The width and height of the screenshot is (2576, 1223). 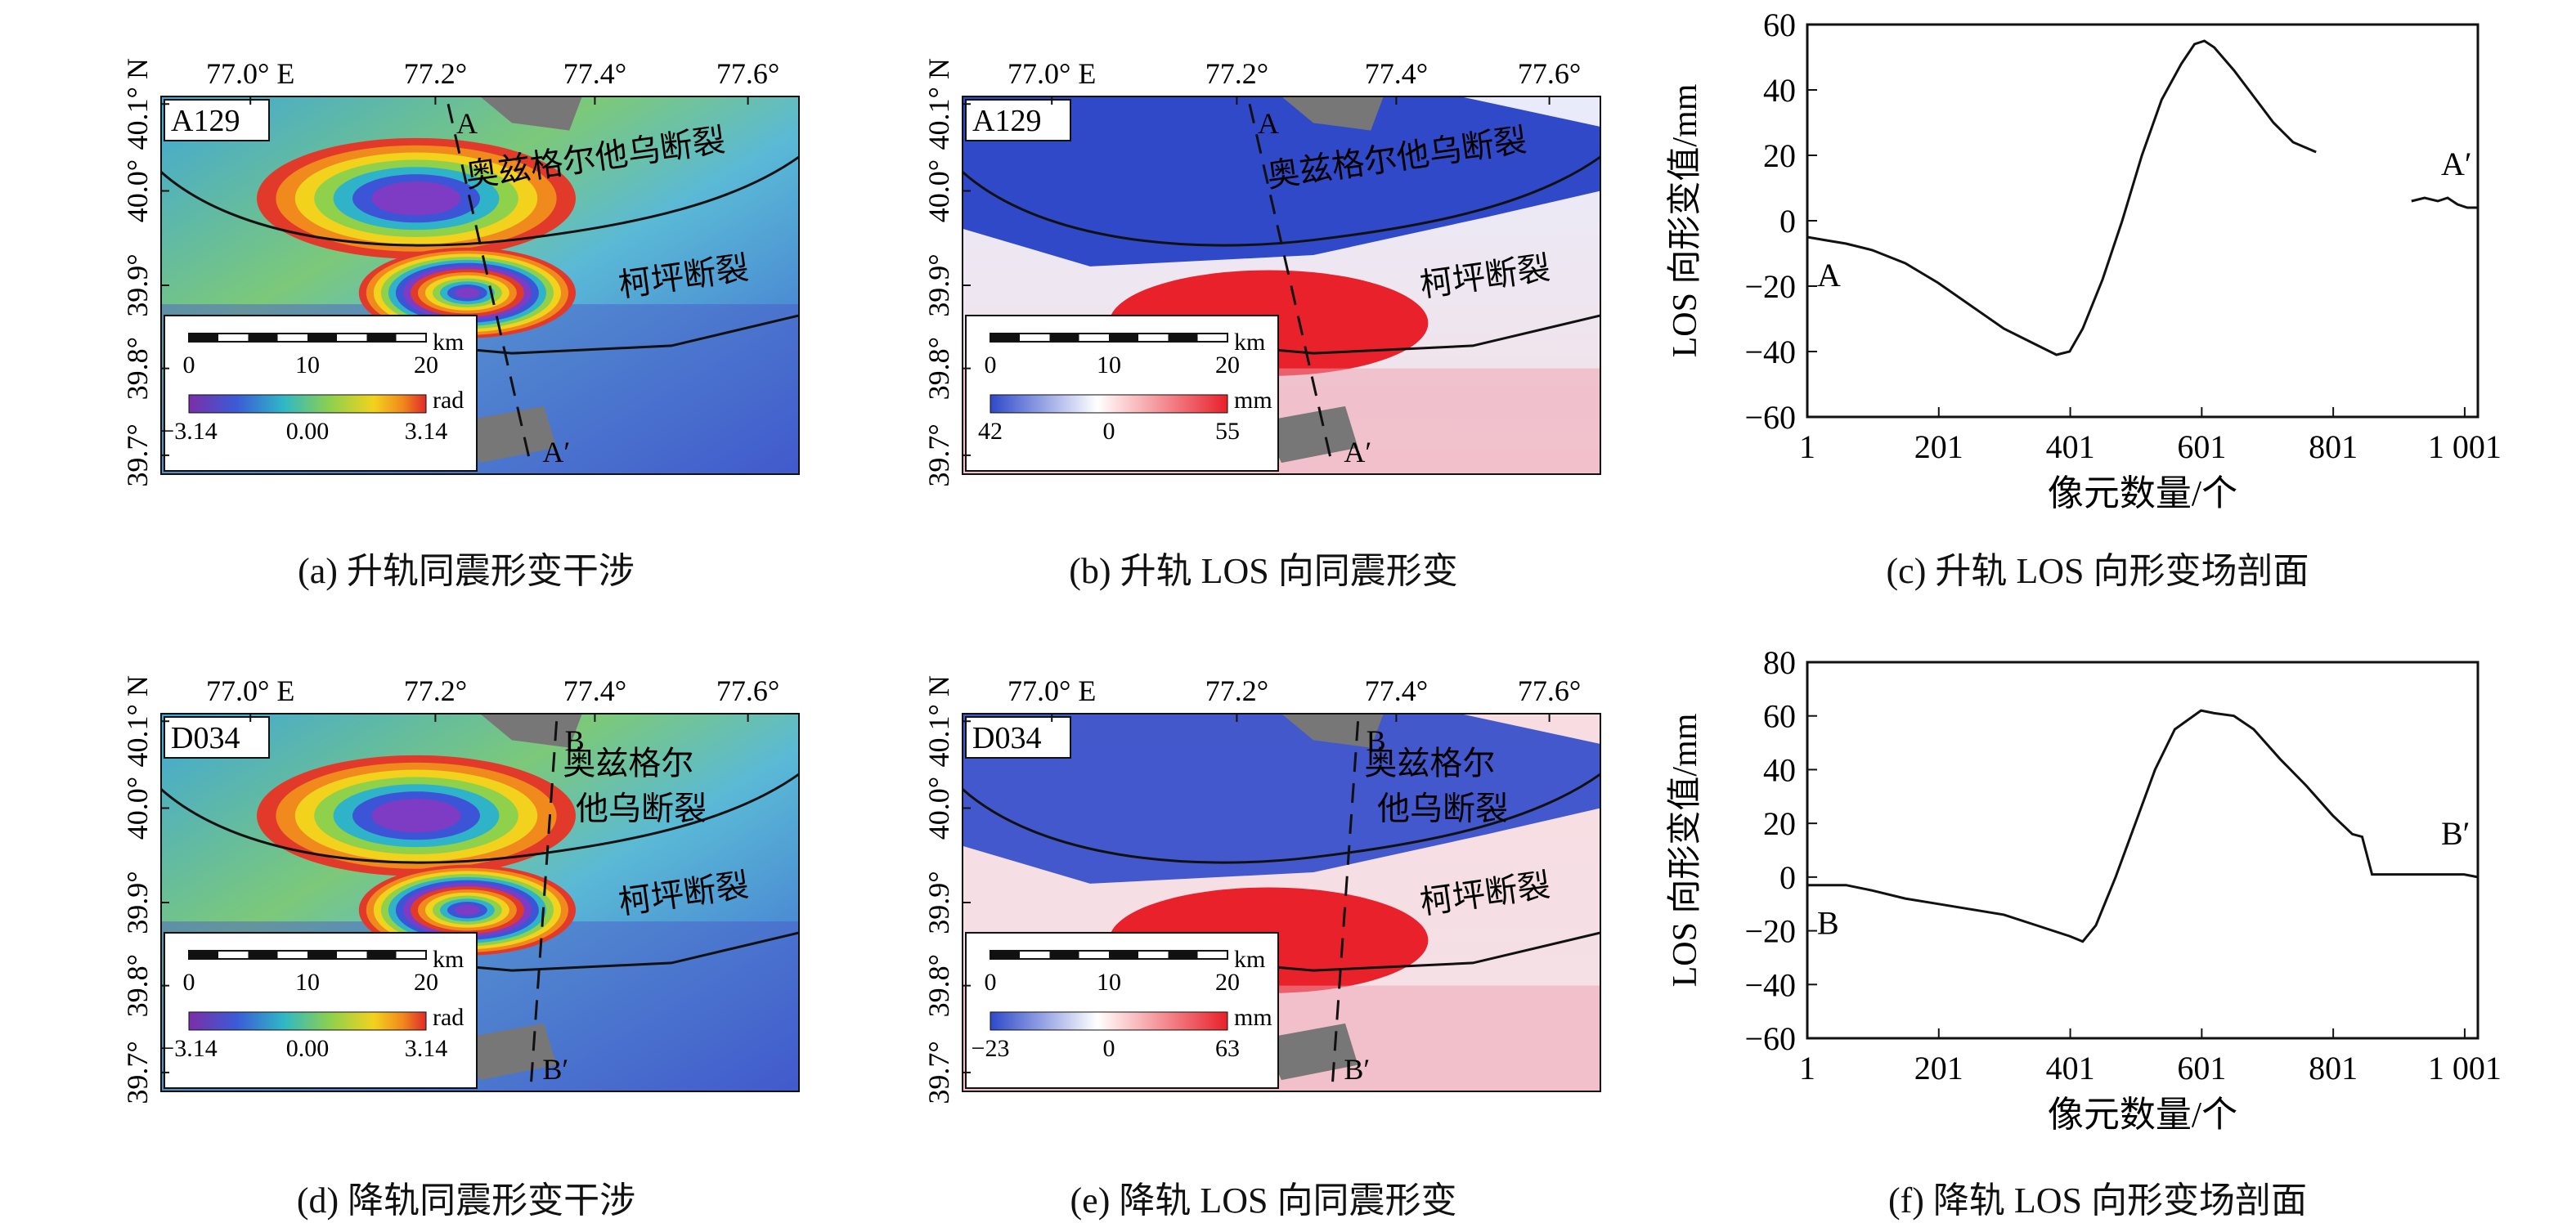 What do you see at coordinates (1939, 446) in the screenshot?
I see `x-tick-label: 201` at bounding box center [1939, 446].